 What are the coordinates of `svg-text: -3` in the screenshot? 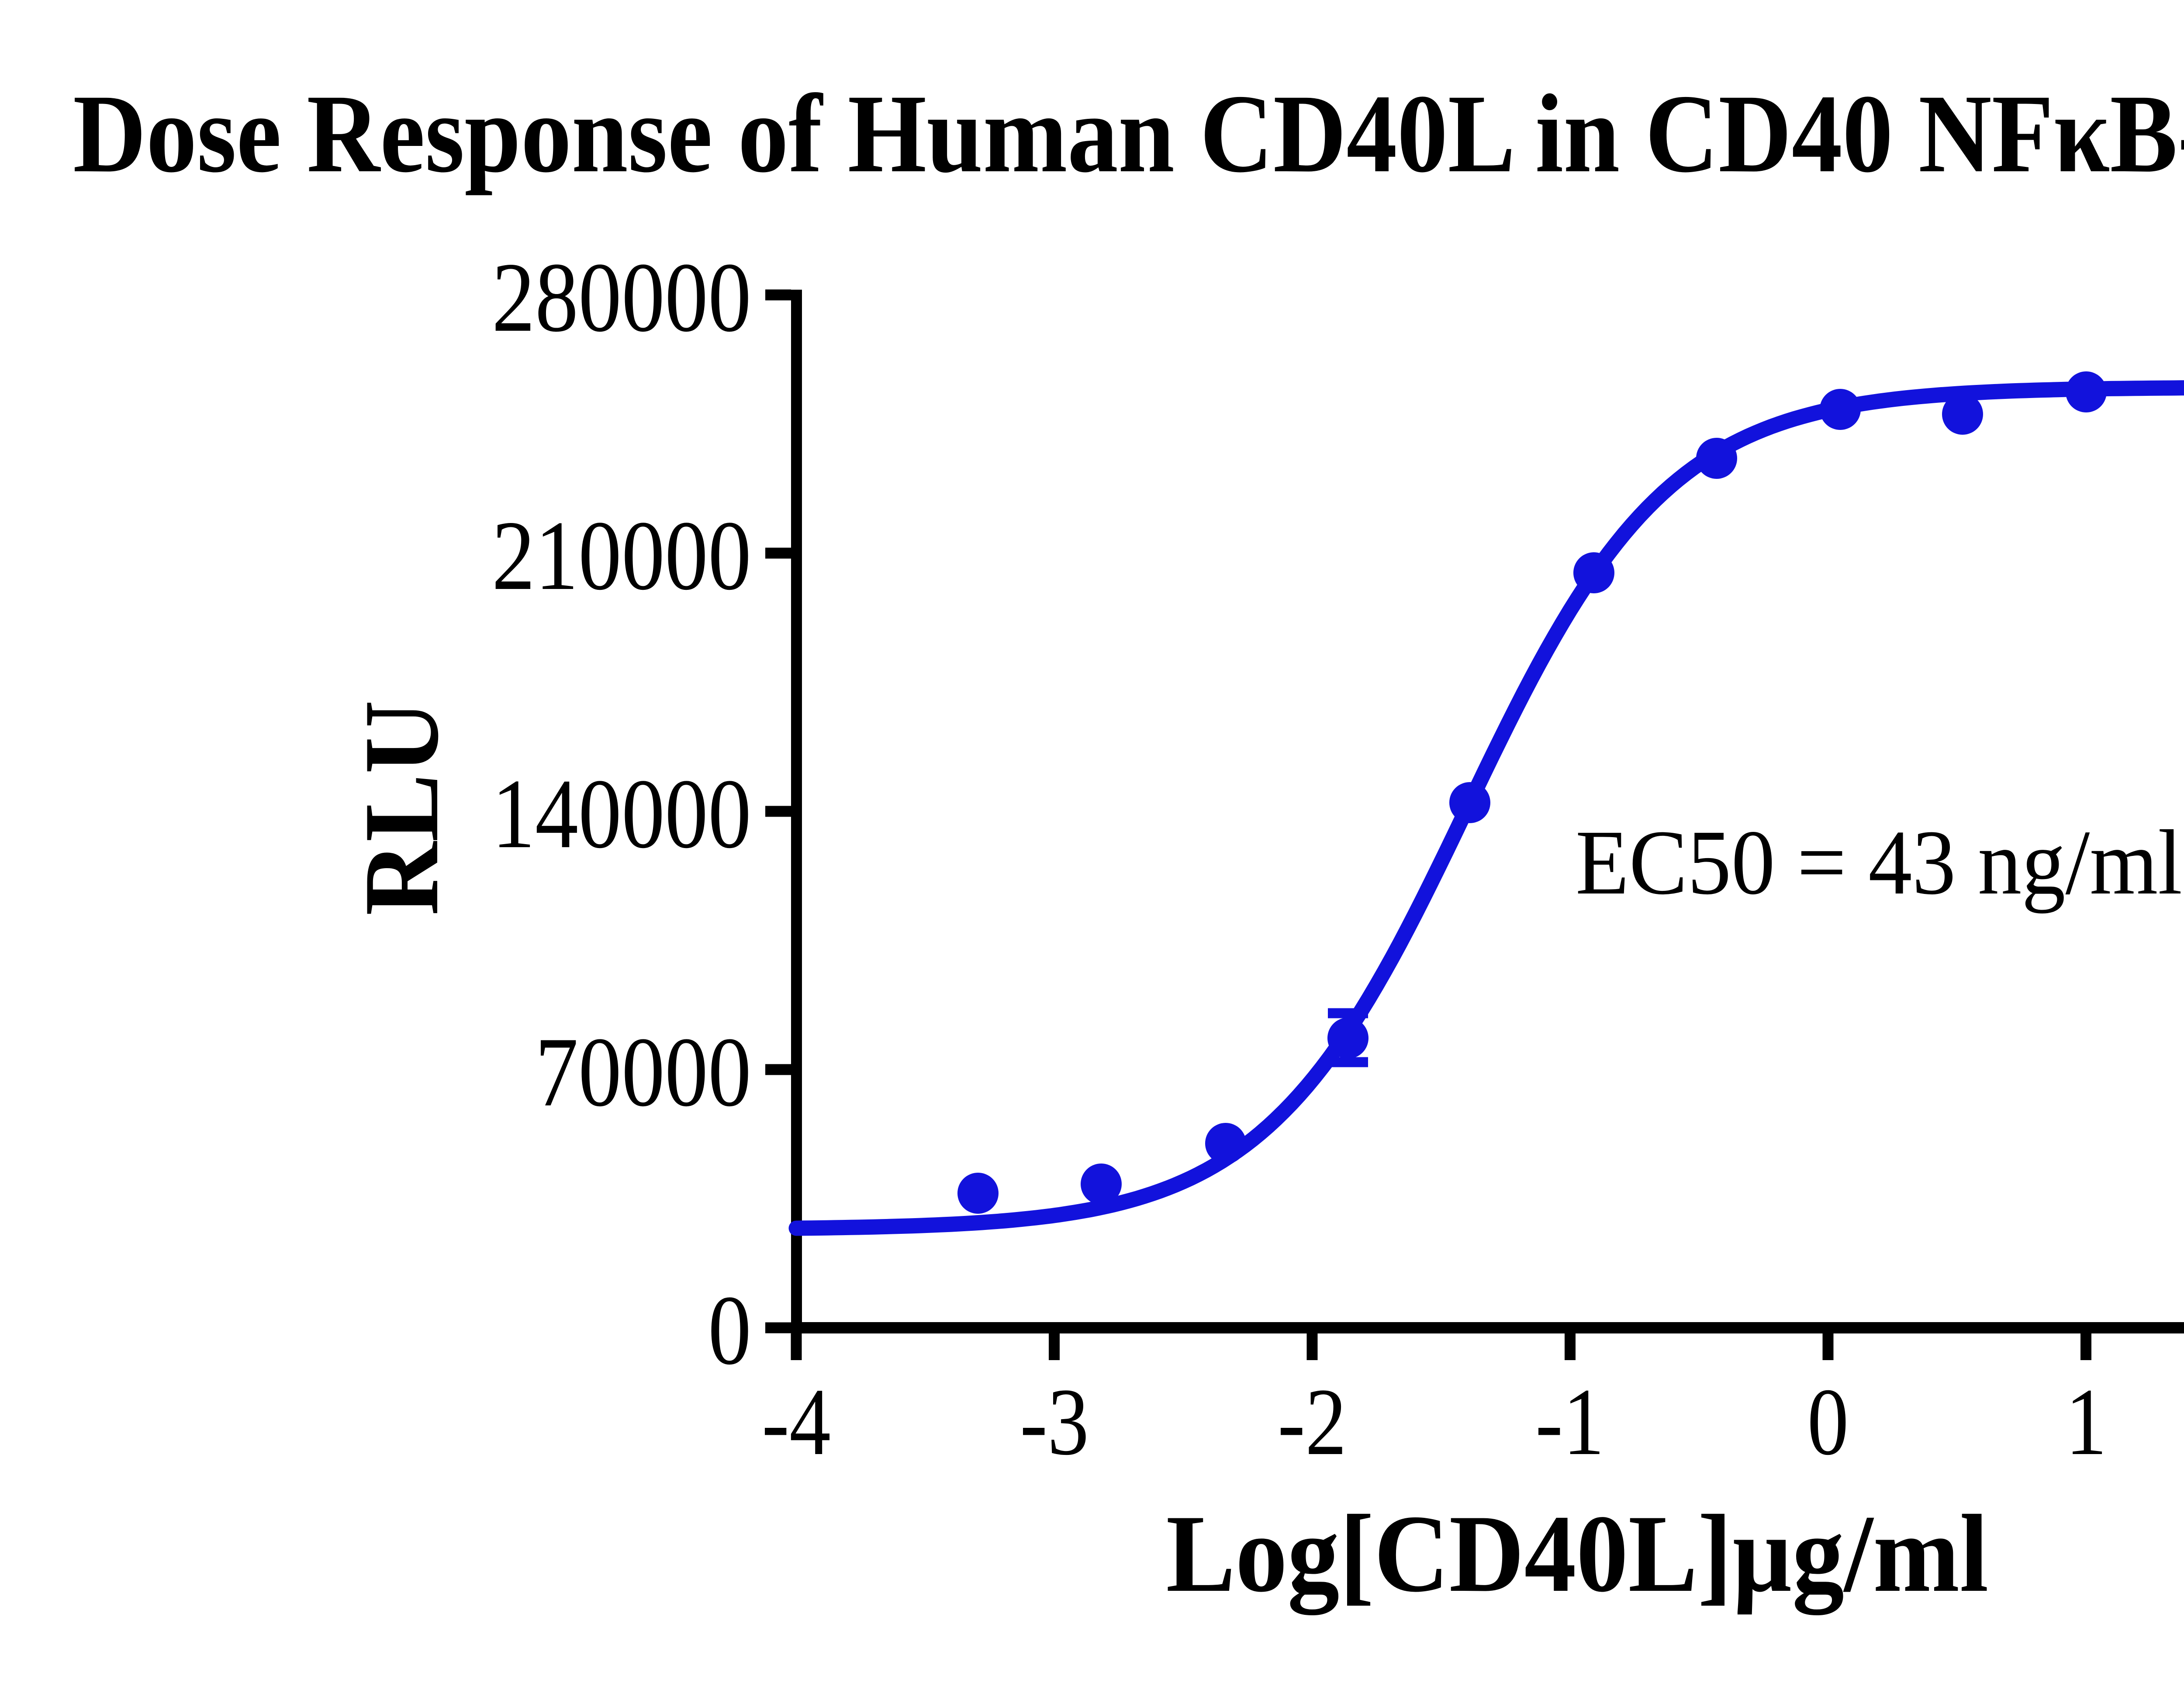 It's located at (1054, 1421).